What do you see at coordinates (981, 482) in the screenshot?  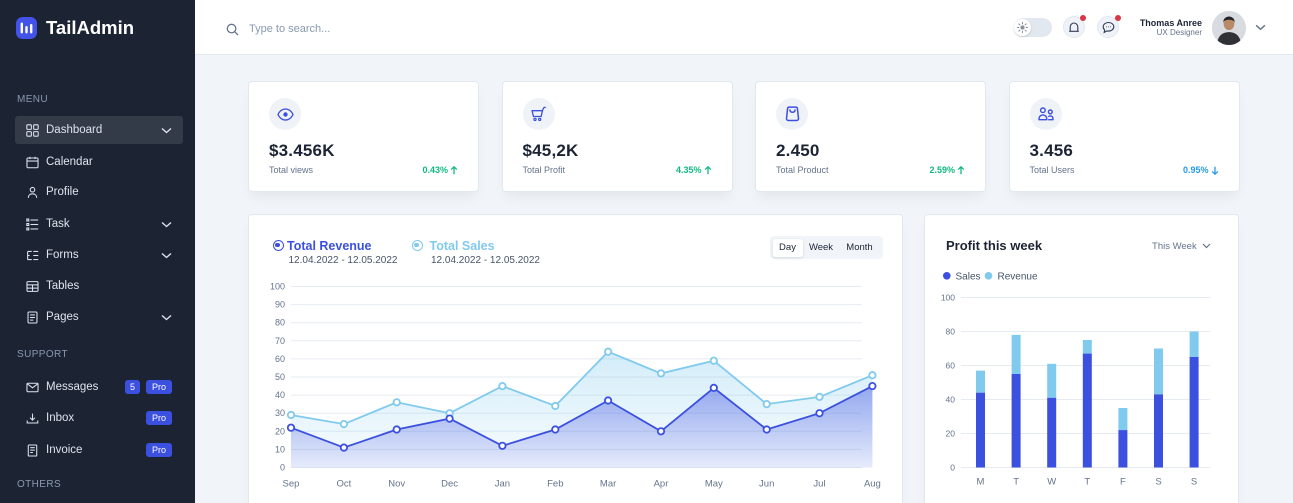 I see `svg-text: M` at bounding box center [981, 482].